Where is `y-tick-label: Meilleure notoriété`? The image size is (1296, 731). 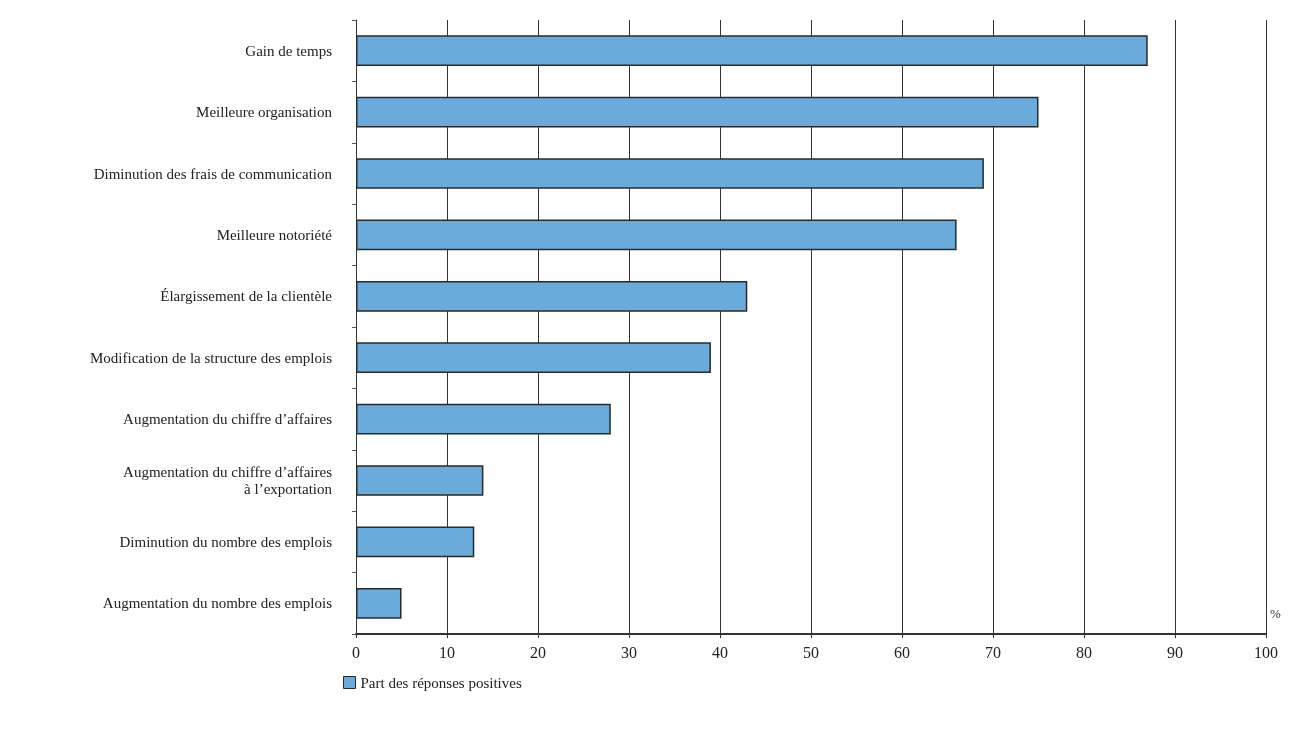
y-tick-label: Meilleure notoriété is located at coordinates (274, 234).